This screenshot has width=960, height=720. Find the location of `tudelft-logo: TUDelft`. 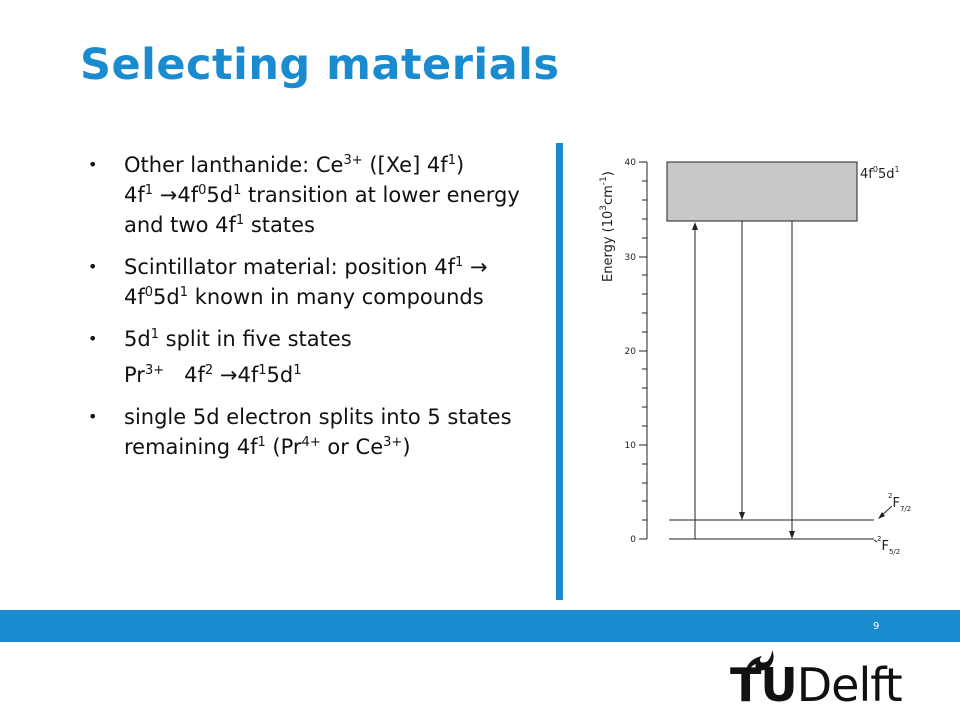

tudelft-logo: TUDelft is located at coordinates (816, 685).